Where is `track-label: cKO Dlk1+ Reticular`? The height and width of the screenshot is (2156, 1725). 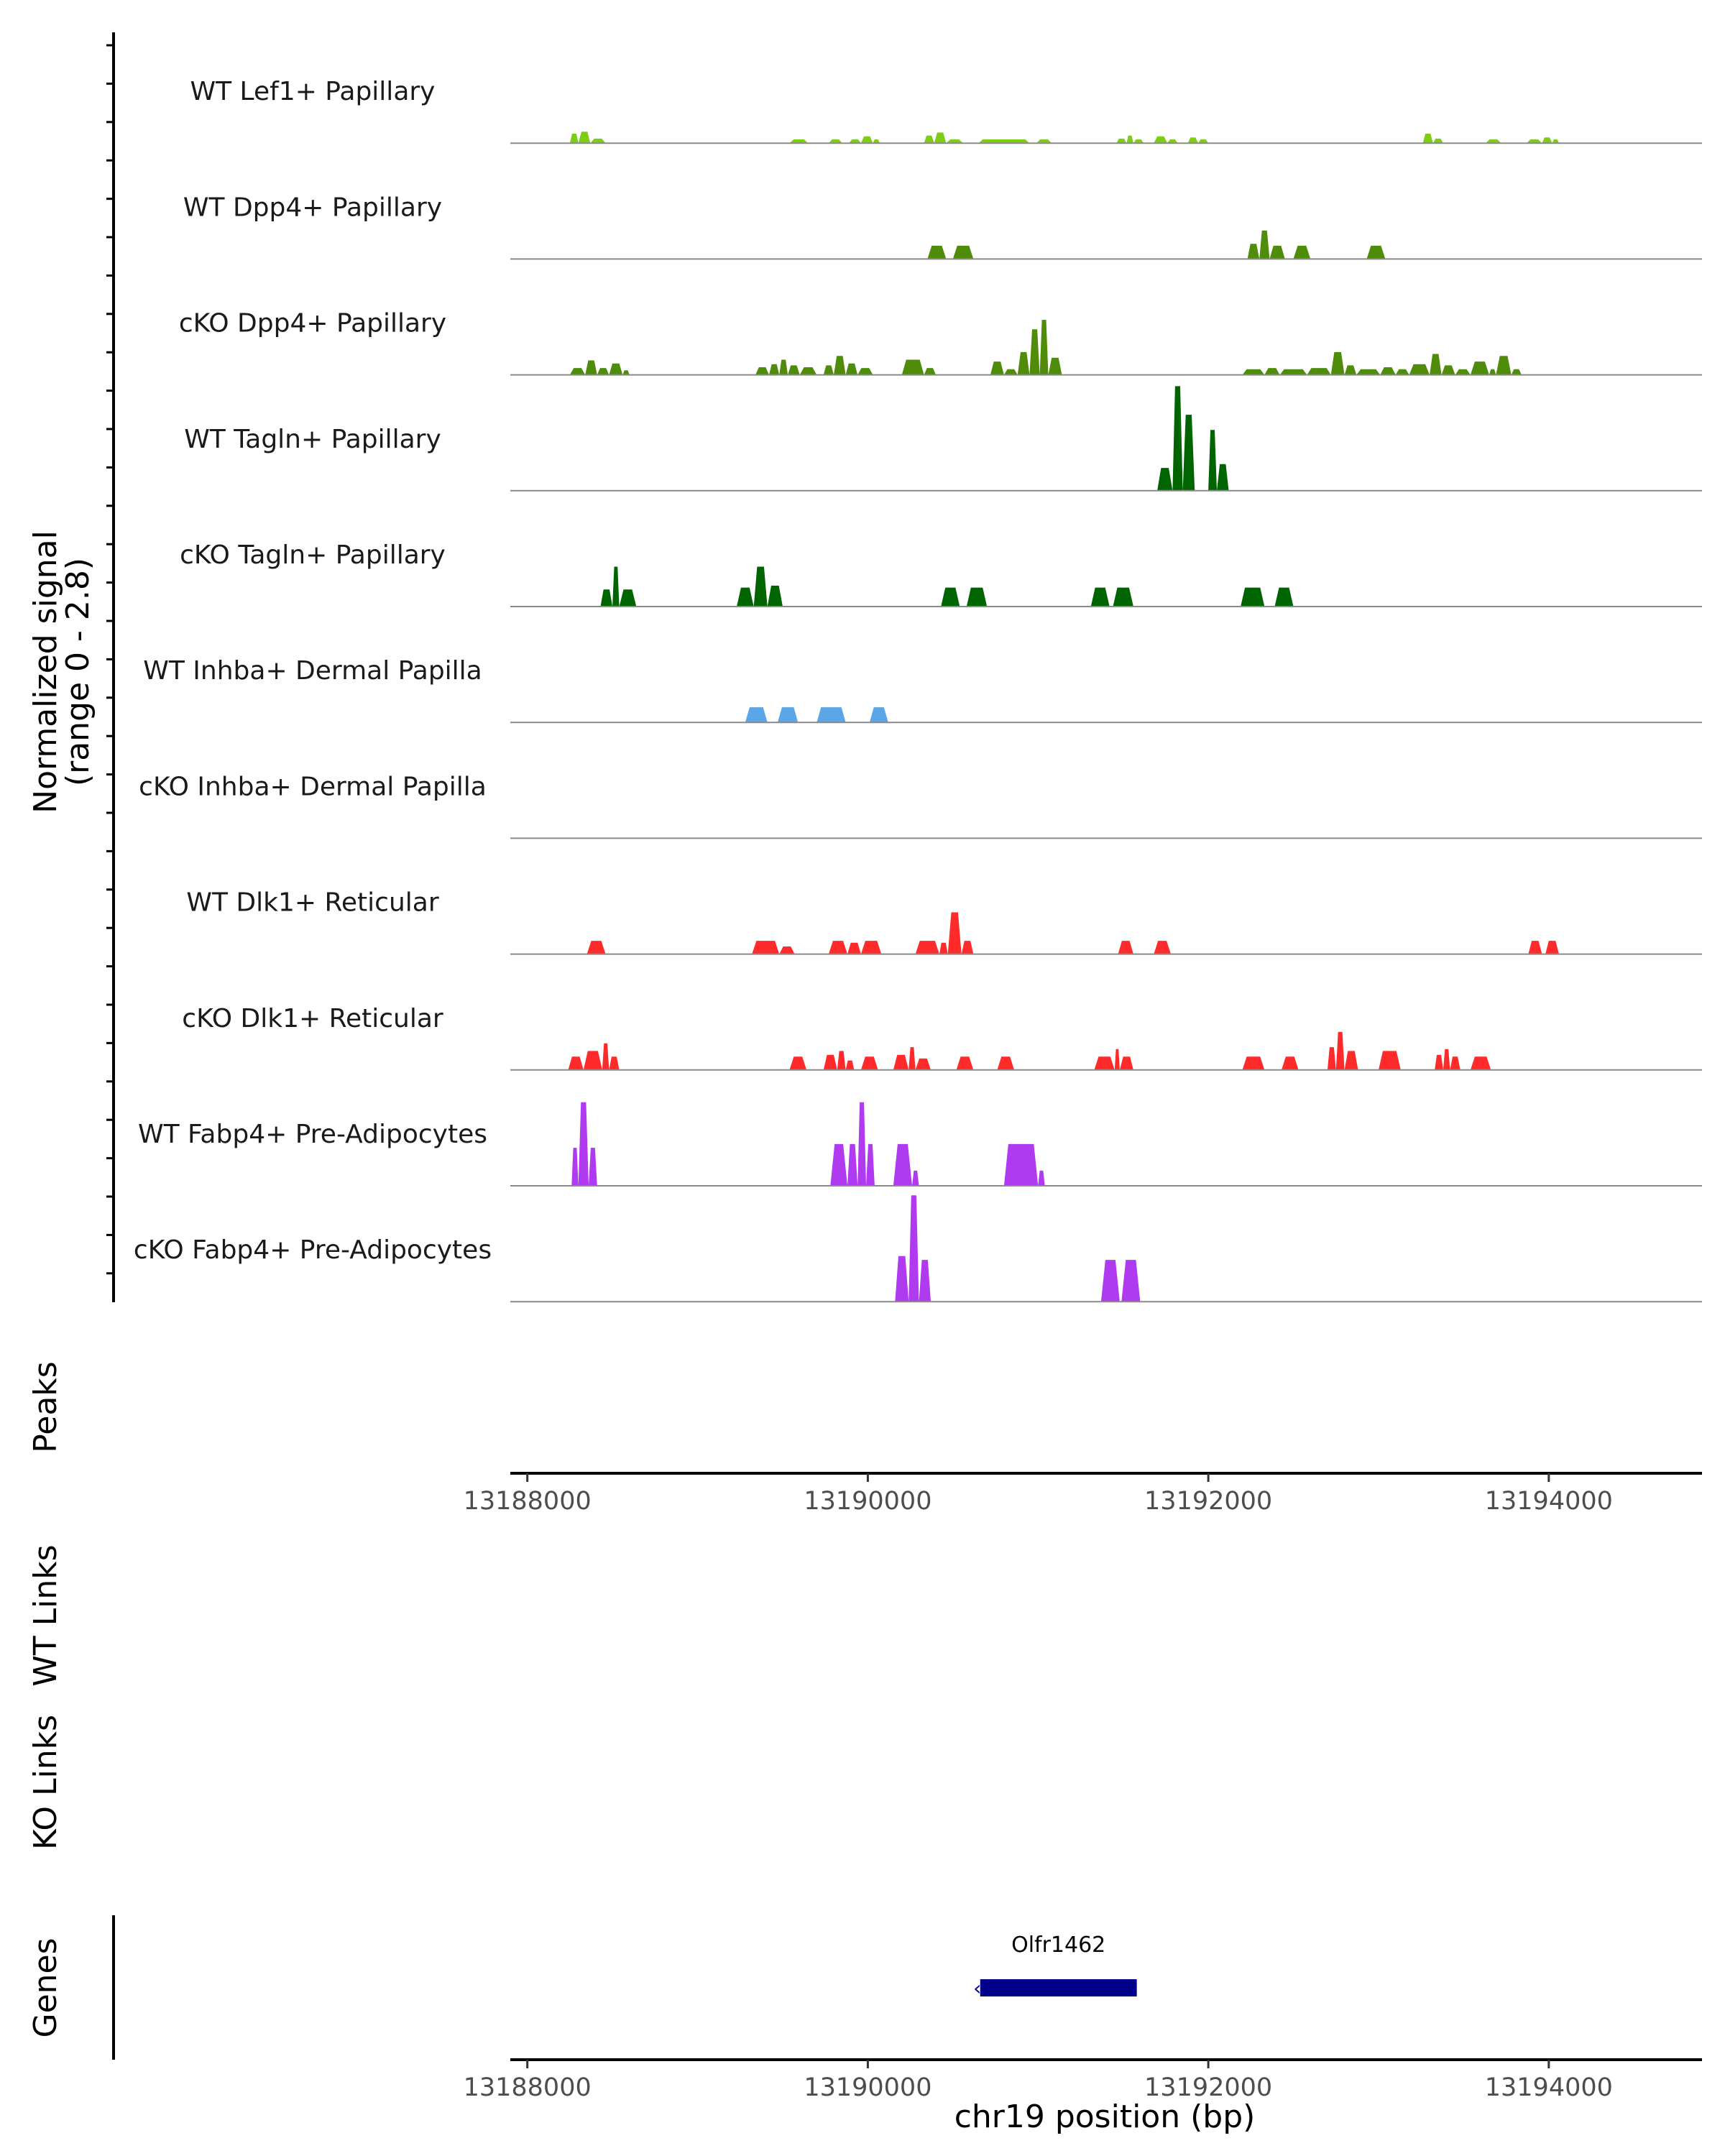
track-label: cKO Dlk1+ Reticular is located at coordinates (312, 1018).